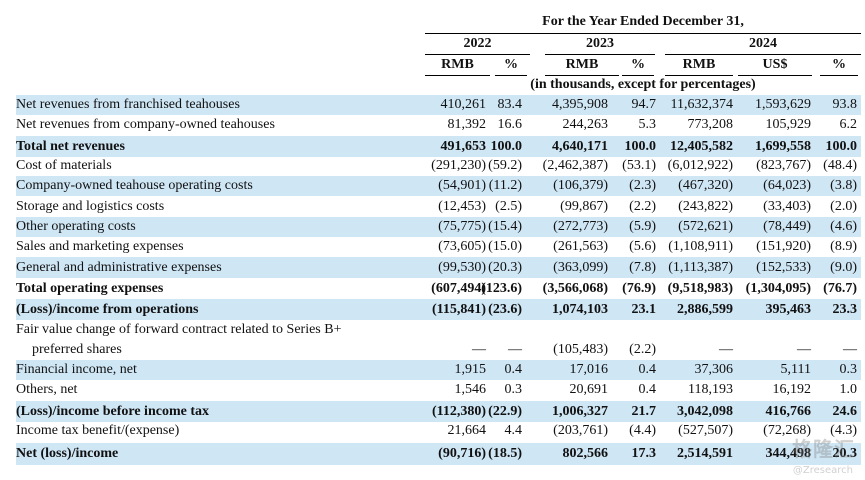 This screenshot has height=480, width=865. Describe the element at coordinates (505, 411) in the screenshot. I see `row-value: (22.9)` at that location.